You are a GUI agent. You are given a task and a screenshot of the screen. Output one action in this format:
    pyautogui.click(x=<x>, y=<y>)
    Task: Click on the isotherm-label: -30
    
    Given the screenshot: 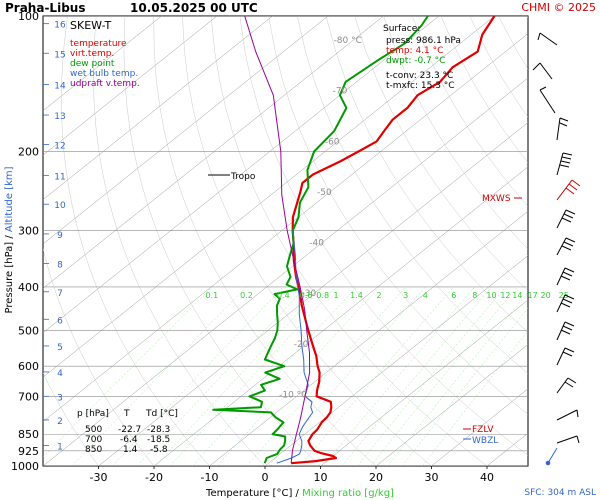 What is the action you would take?
    pyautogui.click(x=308, y=294)
    